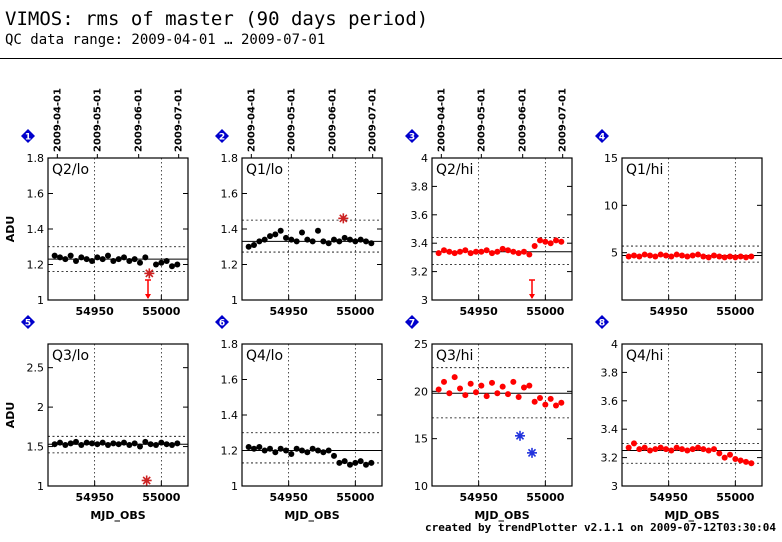  Describe the element at coordinates (420, 186) in the screenshot. I see `y-tick-label: 3.8` at that location.